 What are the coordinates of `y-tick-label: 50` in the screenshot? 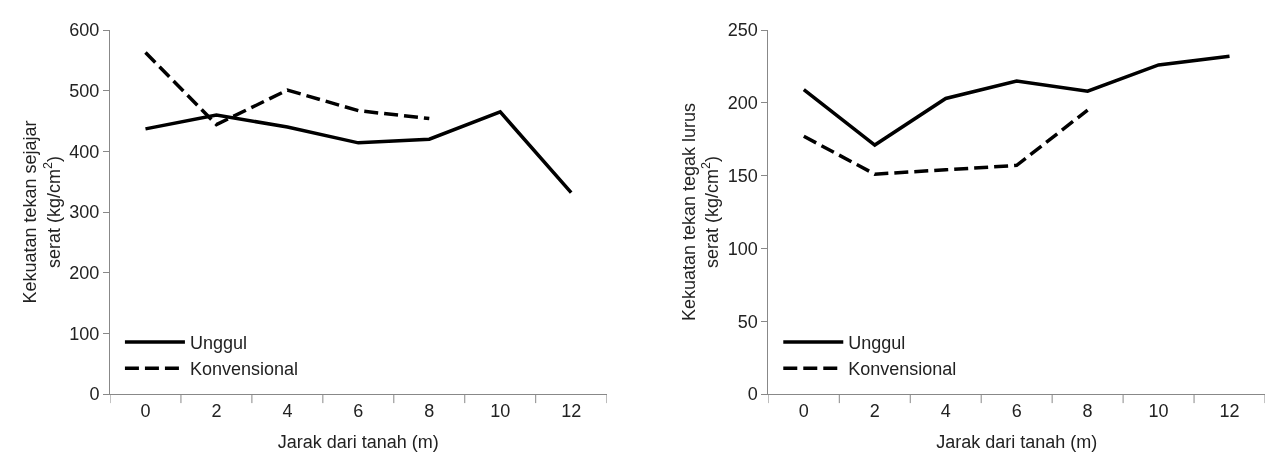 It's located at (747, 321).